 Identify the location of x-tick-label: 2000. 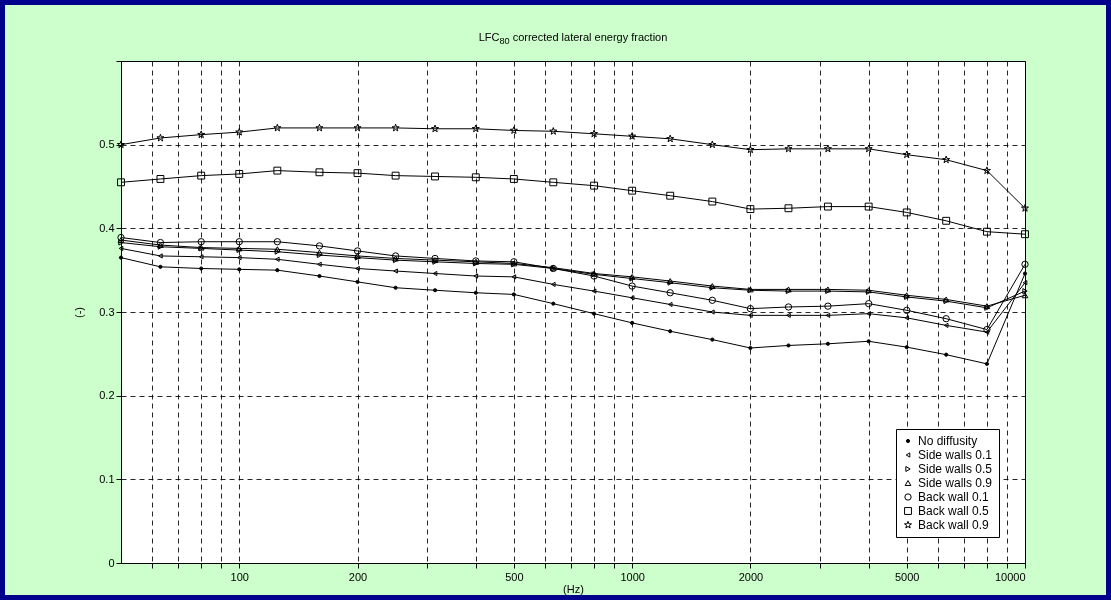
(751, 576).